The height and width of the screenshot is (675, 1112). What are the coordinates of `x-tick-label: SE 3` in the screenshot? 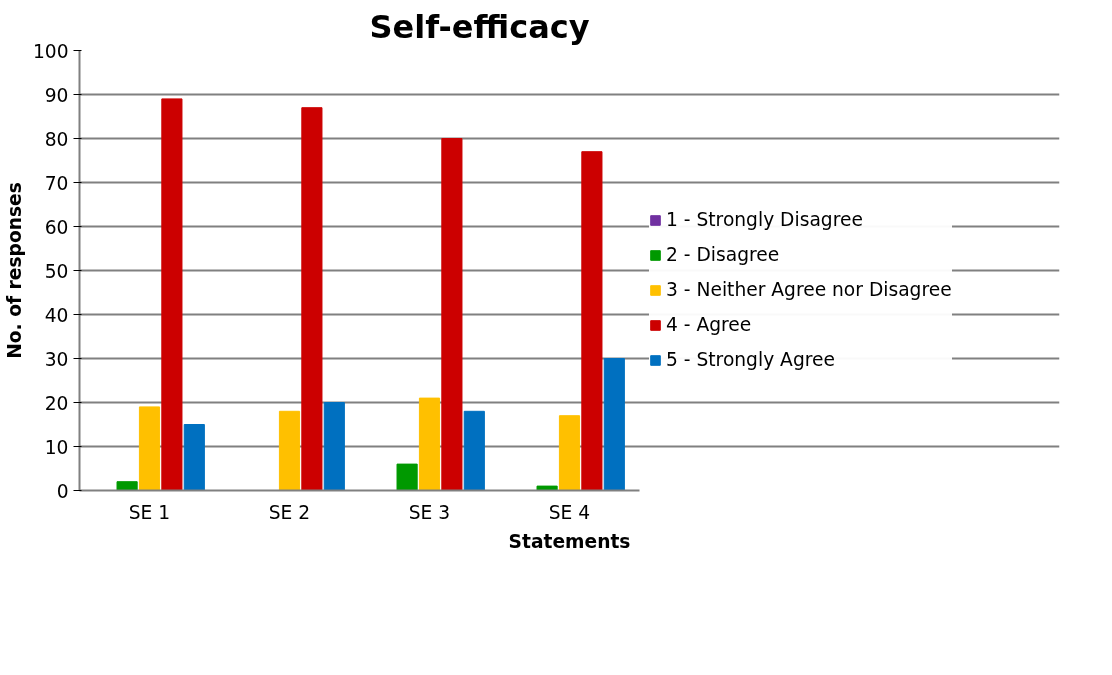 It's located at (429, 512).